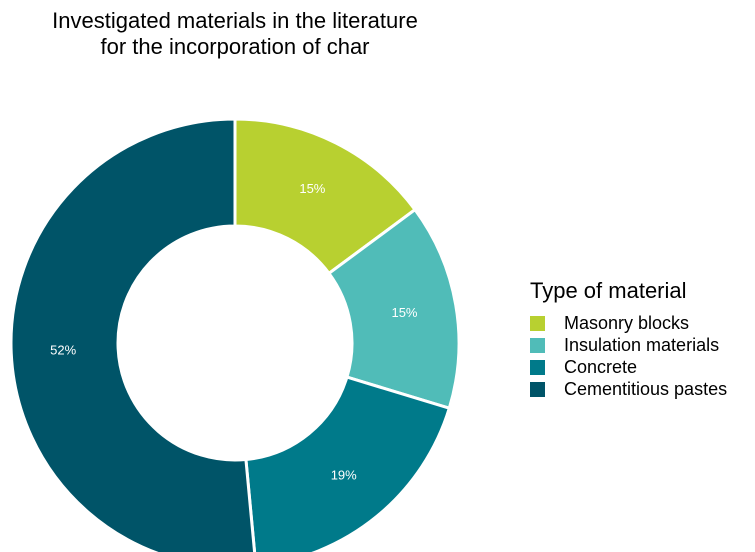  I want to click on legend-label-concrete: Concrete, so click(601, 366).